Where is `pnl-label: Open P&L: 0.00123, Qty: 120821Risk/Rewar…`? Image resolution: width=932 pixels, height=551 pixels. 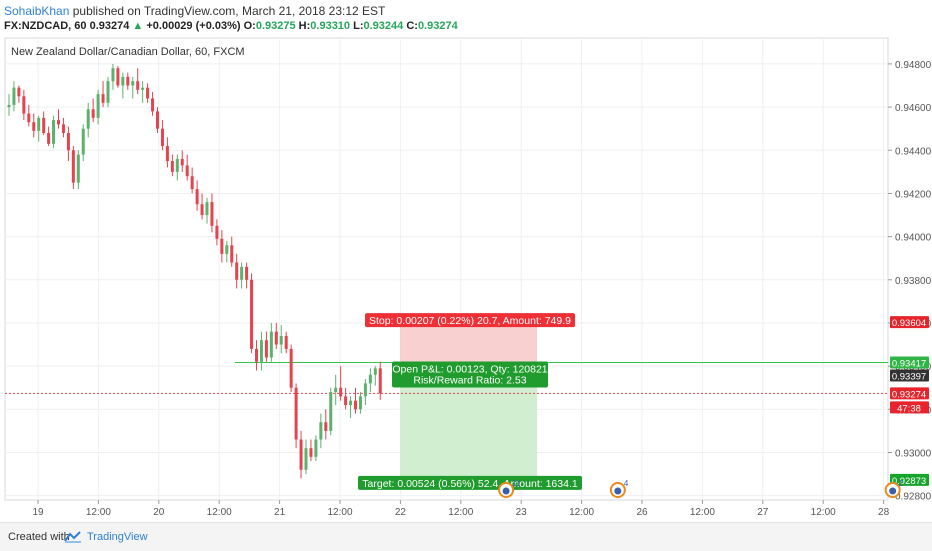 pnl-label: Open P&L: 0.00123, Qty: 120821Risk/Rewar… is located at coordinates (470, 374).